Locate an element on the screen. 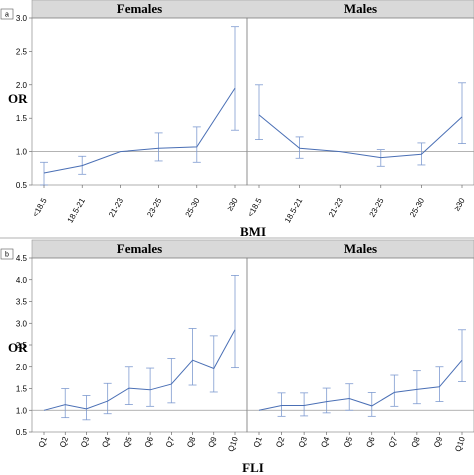 This screenshot has height=475, width=474. x-axis-title: BMI is located at coordinates (253, 231).